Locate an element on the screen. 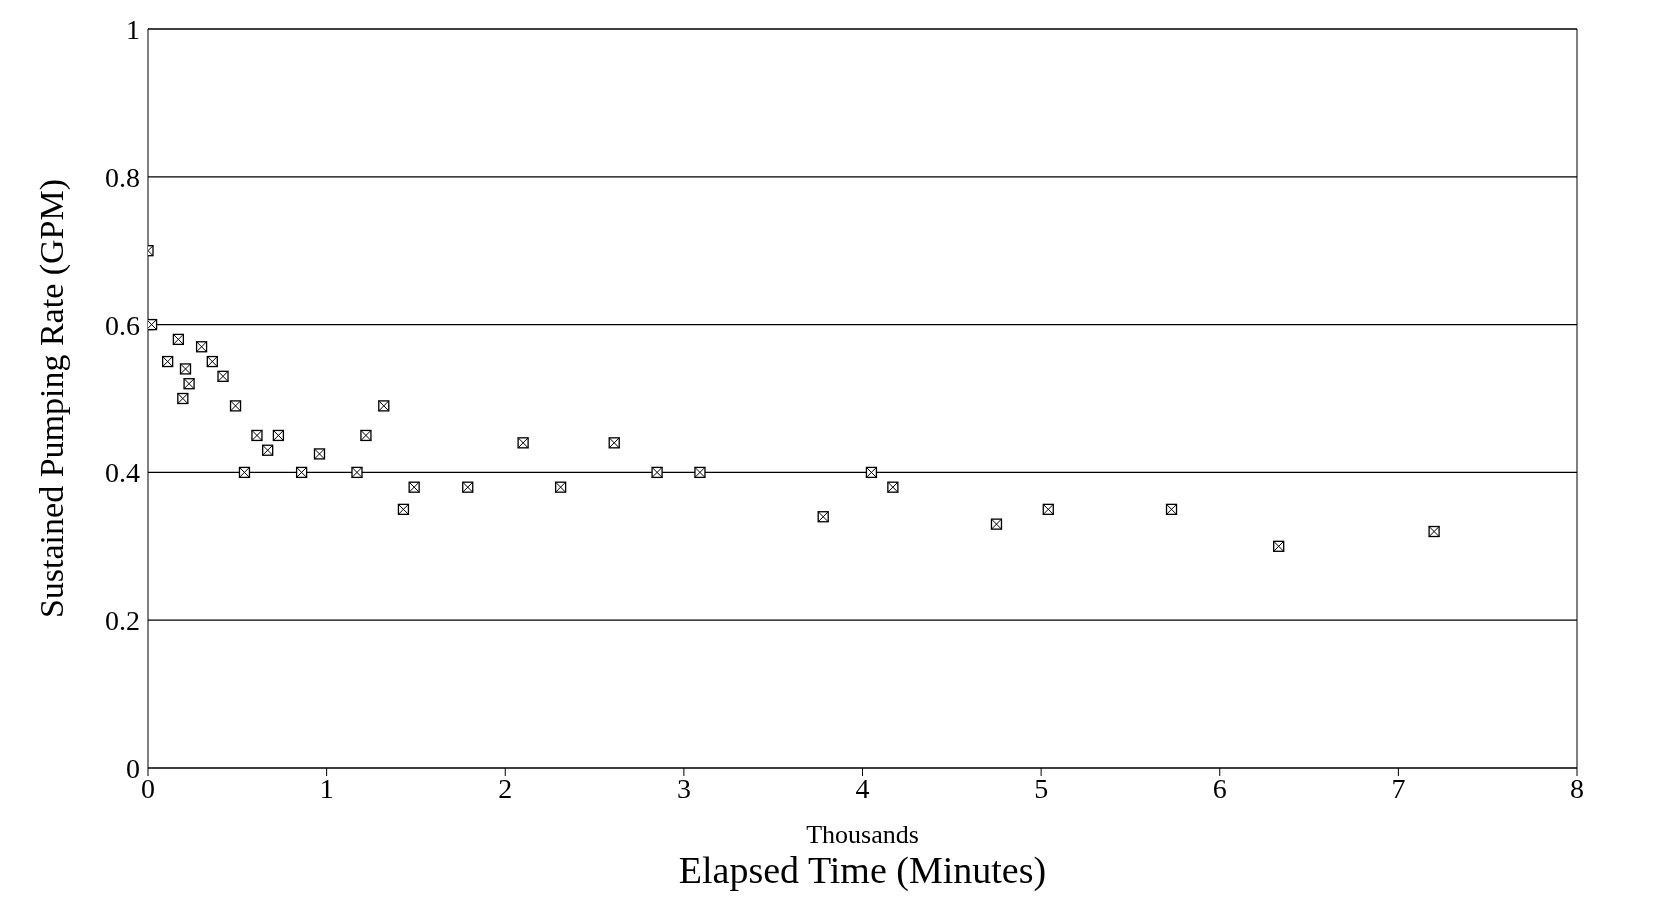 This screenshot has height=924, width=1653. x-tick-label: 3 is located at coordinates (683, 788).